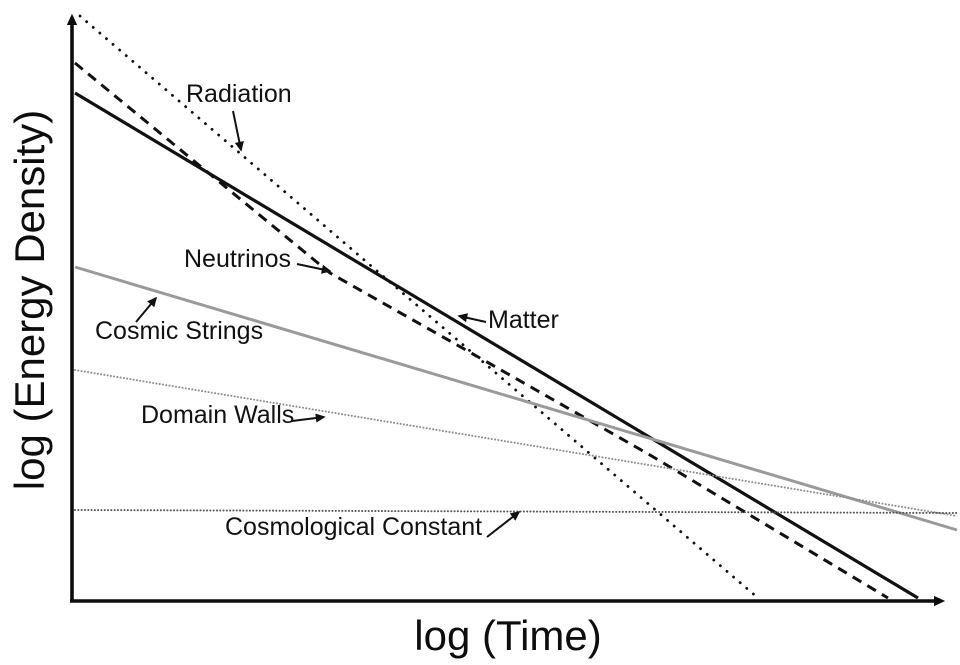 Image resolution: width=960 pixels, height=665 pixels. I want to click on radiation-label: Radiation, so click(239, 94).